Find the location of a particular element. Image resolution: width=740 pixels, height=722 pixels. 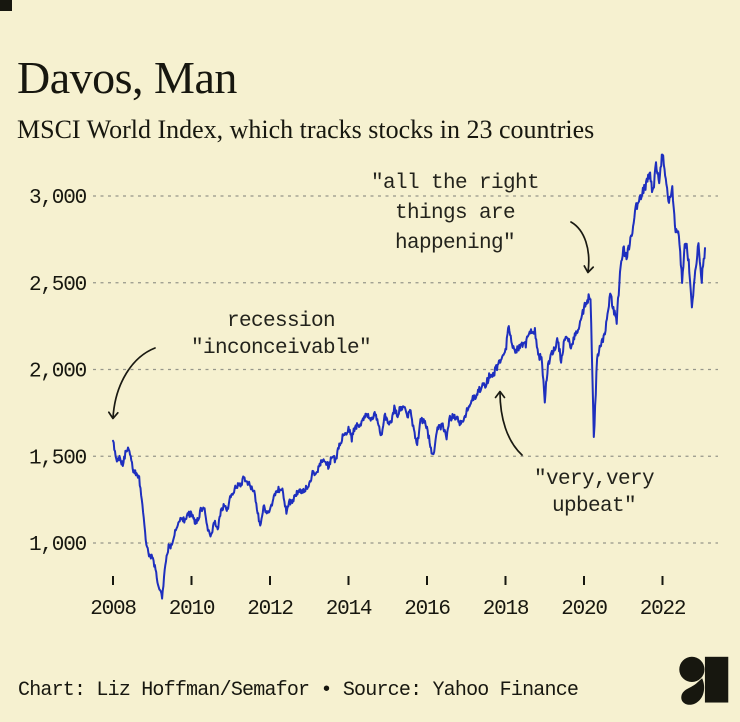

page-title: Davos, Man is located at coordinates (127, 77).